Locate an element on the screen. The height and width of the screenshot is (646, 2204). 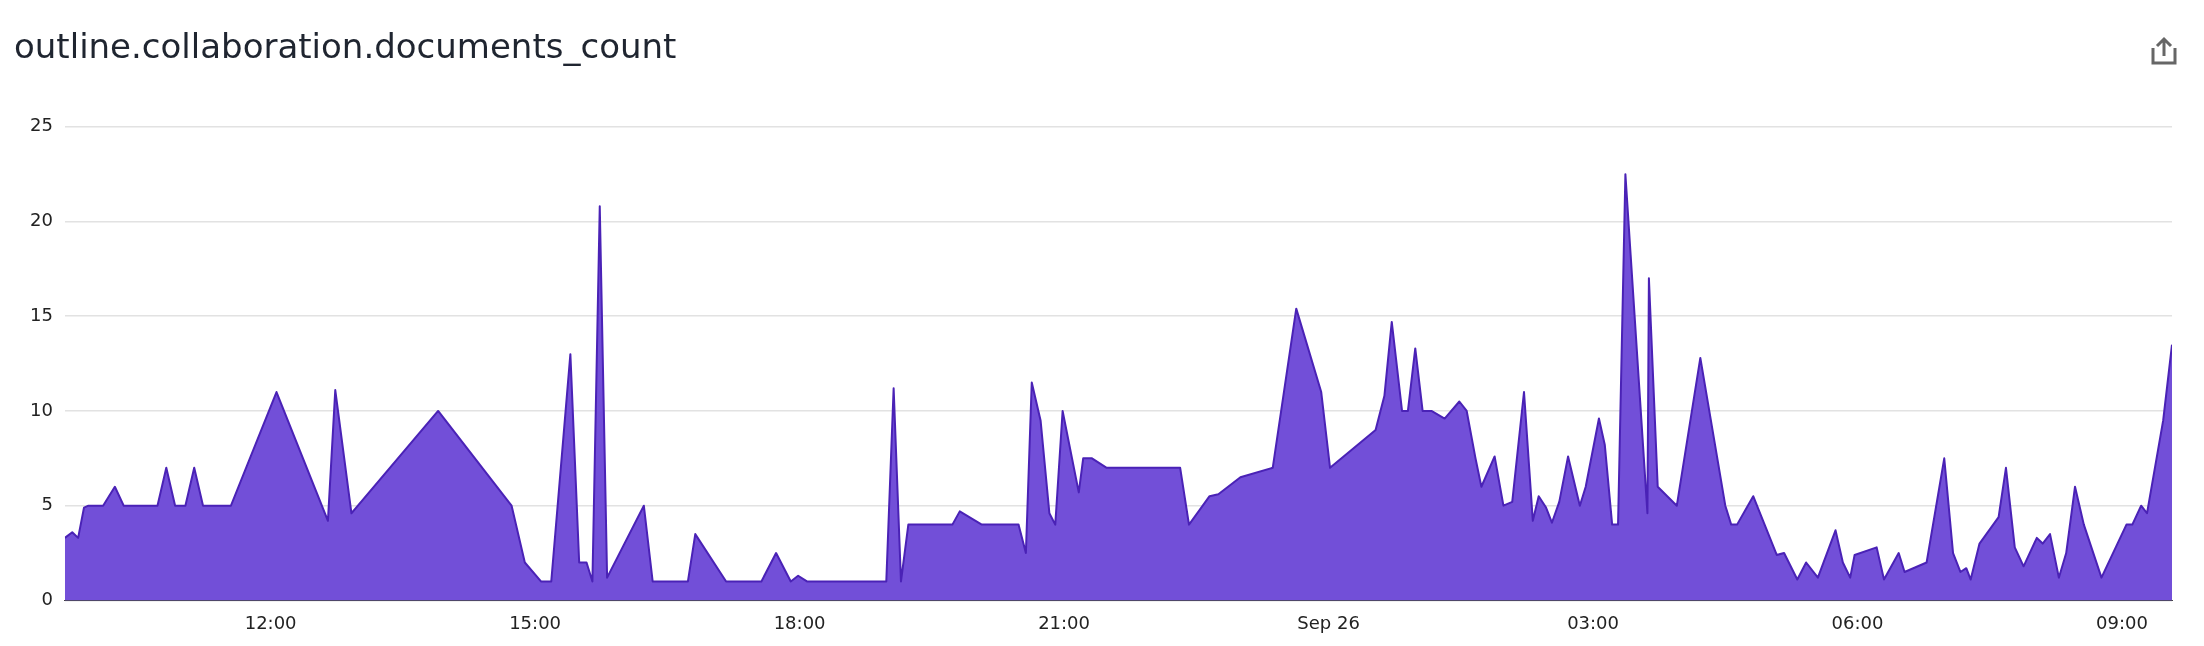
x-tick-label: 21:00 is located at coordinates (1064, 622).